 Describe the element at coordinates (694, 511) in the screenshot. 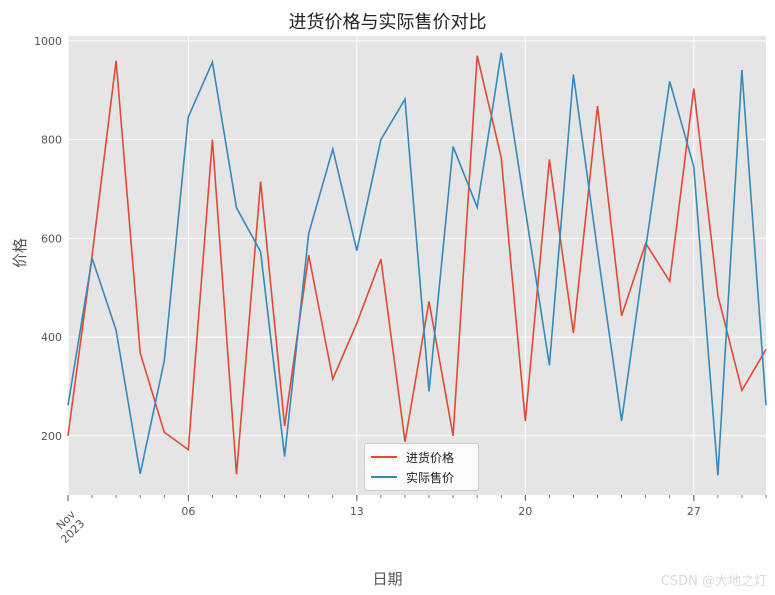

I see `x-tick-label: 27` at that location.